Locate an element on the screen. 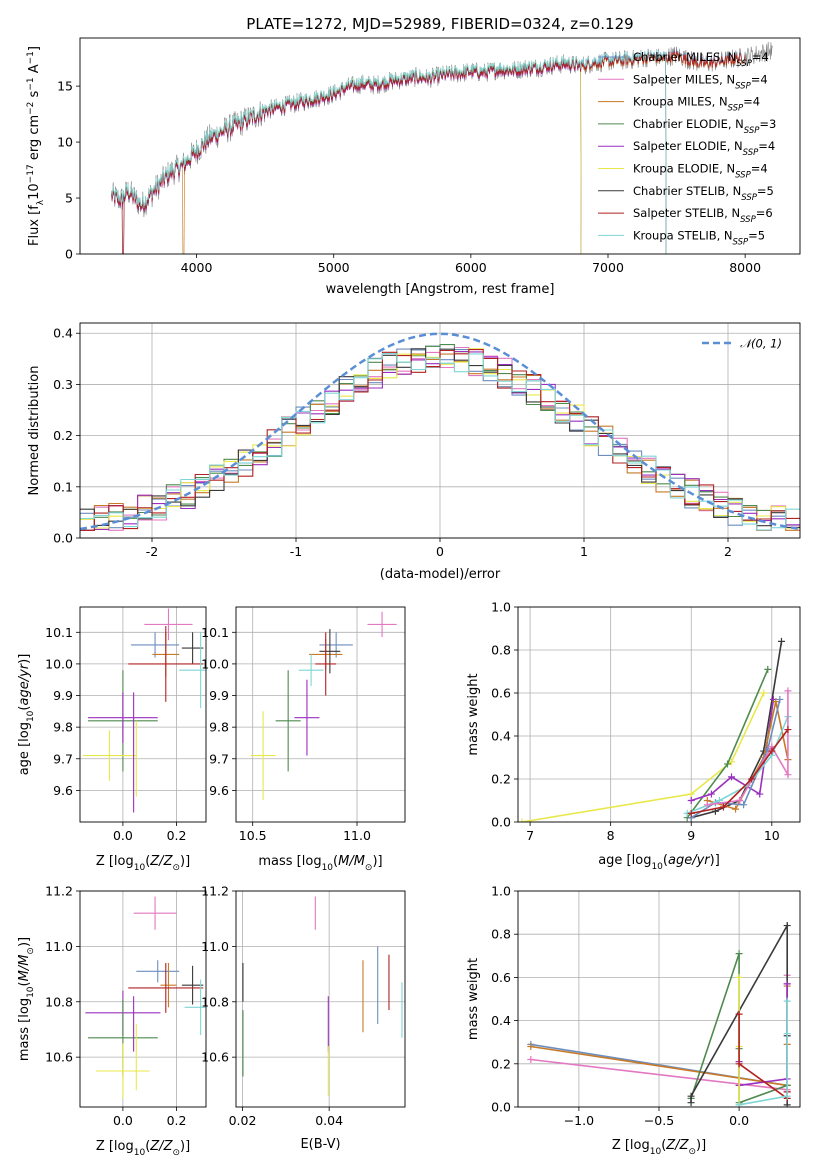 The height and width of the screenshot is (1170, 819). x-tick-label: 0 is located at coordinates (440, 551).